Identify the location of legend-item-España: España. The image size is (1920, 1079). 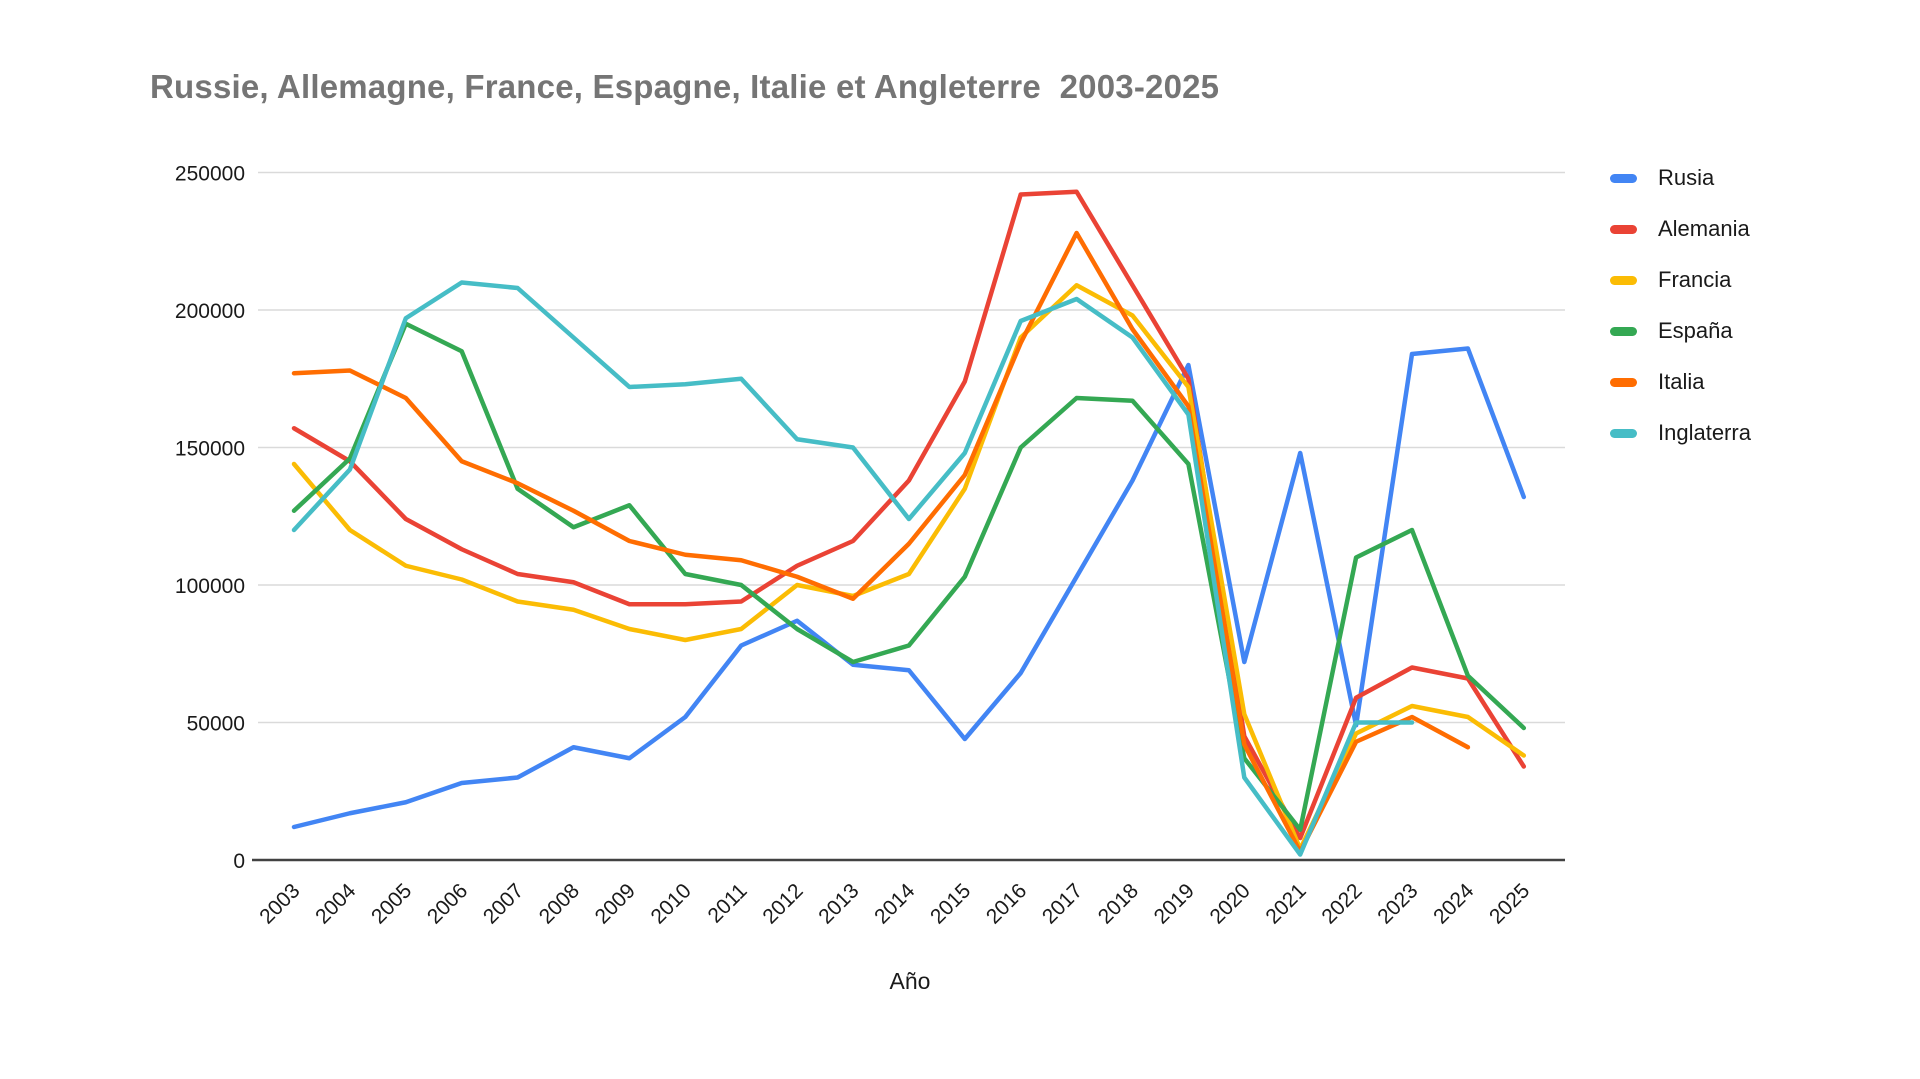
(1755, 330).